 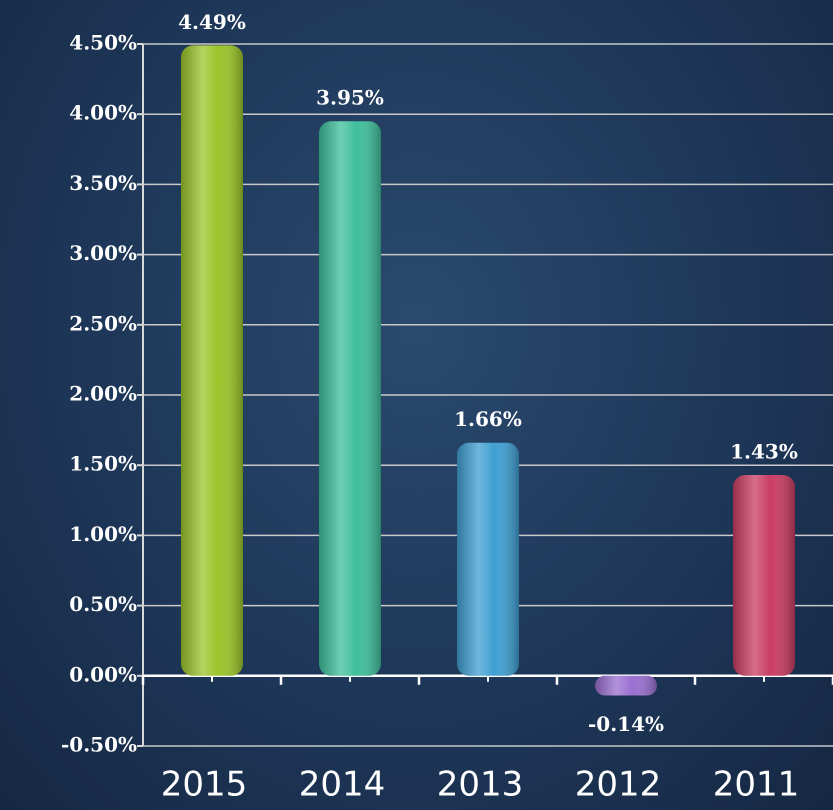 I want to click on x-tick-label: 2011, so click(x=756, y=785).